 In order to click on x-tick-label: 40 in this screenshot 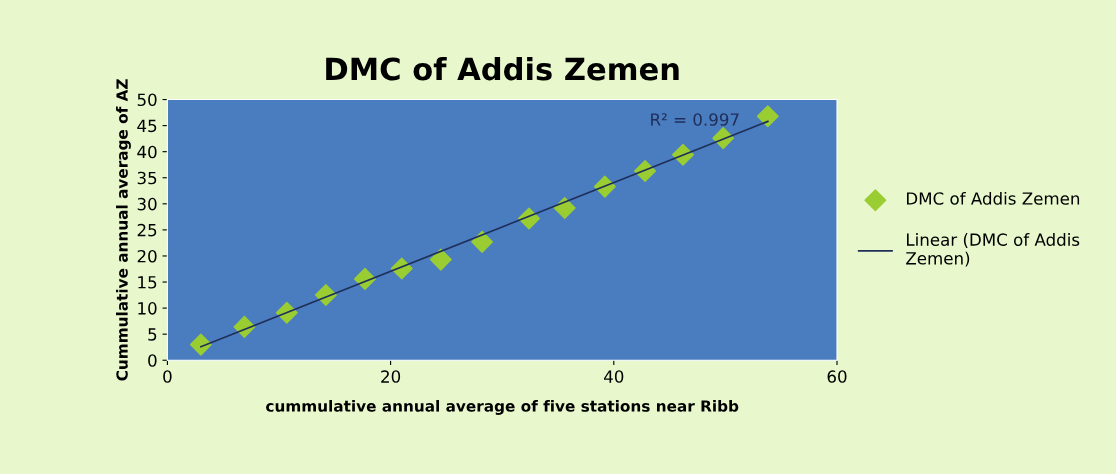, I will do `click(614, 376)`.